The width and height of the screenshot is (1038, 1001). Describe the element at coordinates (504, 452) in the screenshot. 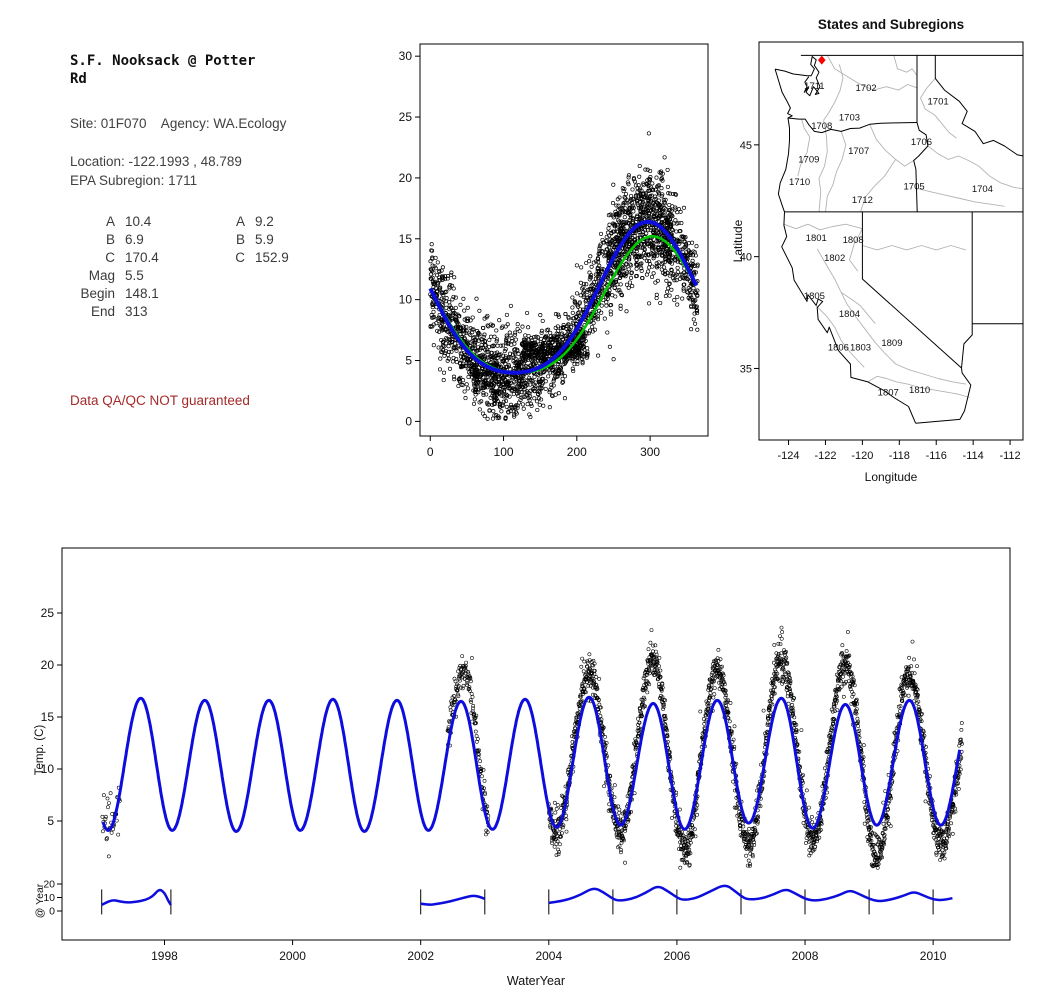

I see `x-tick-label: 100` at that location.